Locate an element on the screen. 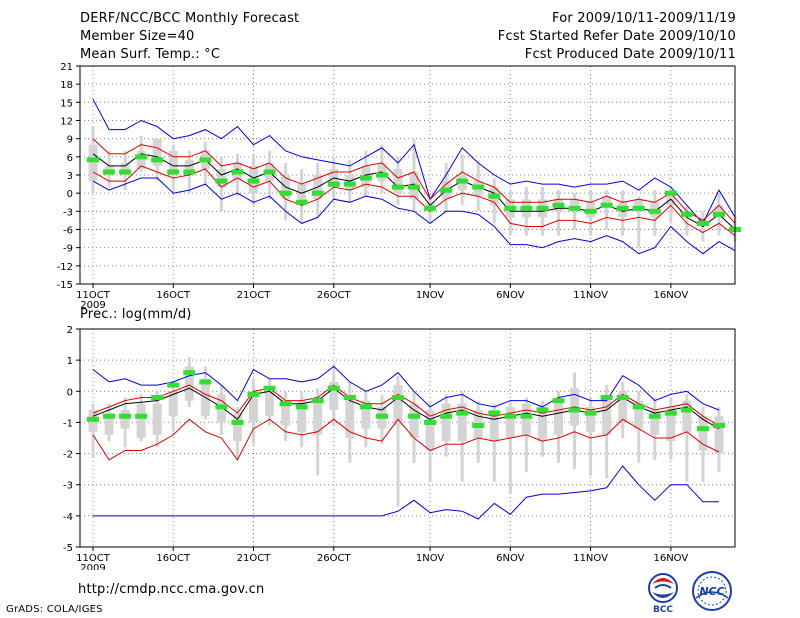  temp-y-tick-label: -3 is located at coordinates (68, 212).